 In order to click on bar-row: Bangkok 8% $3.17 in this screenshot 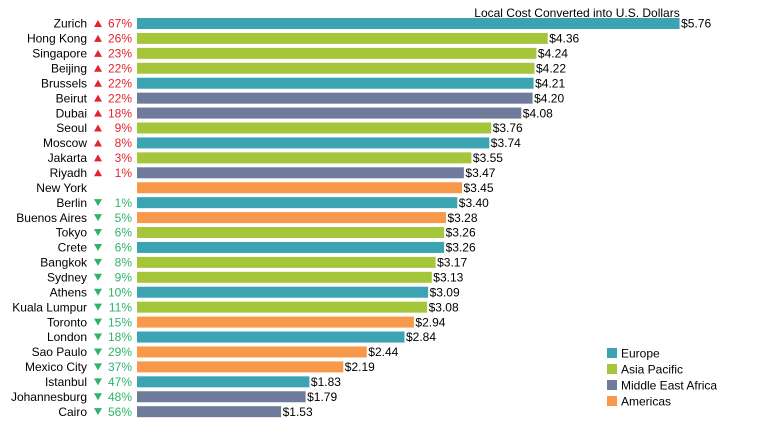, I will do `click(253, 263)`.